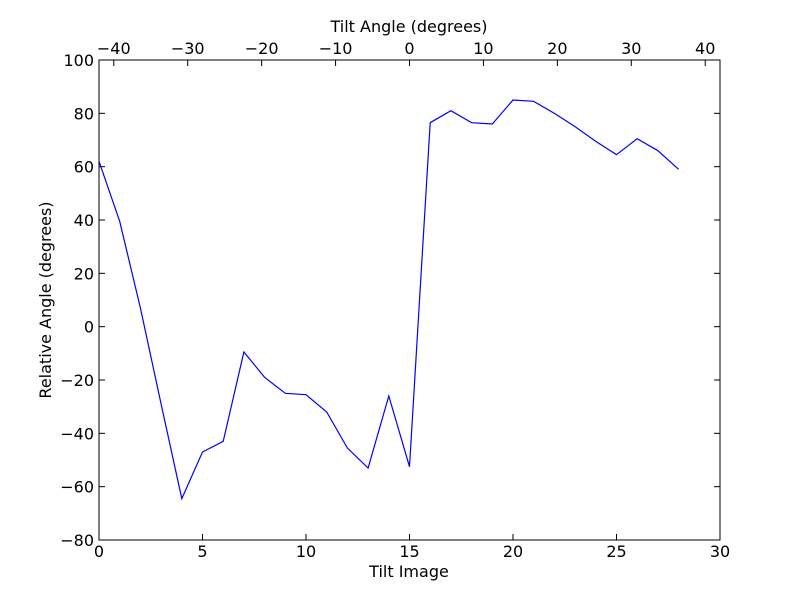 This screenshot has height=600, width=800. I want to click on top-tick-label: 40, so click(705, 48).